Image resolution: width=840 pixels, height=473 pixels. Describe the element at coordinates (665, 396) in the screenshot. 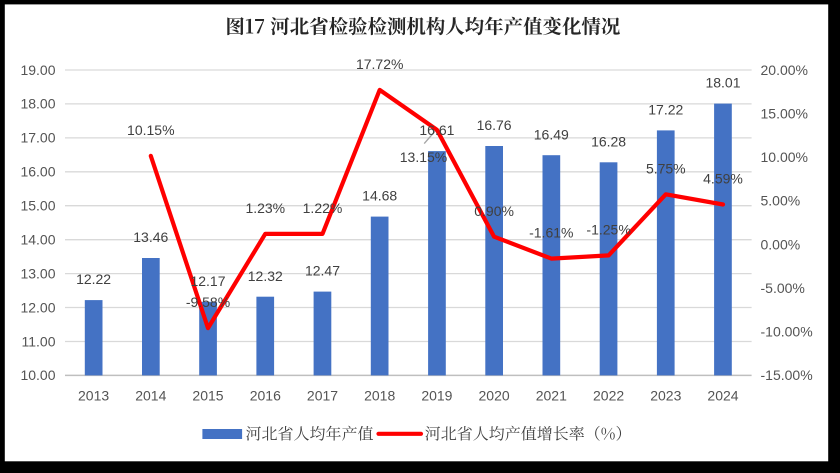

I see `svg-text: 2023` at that location.